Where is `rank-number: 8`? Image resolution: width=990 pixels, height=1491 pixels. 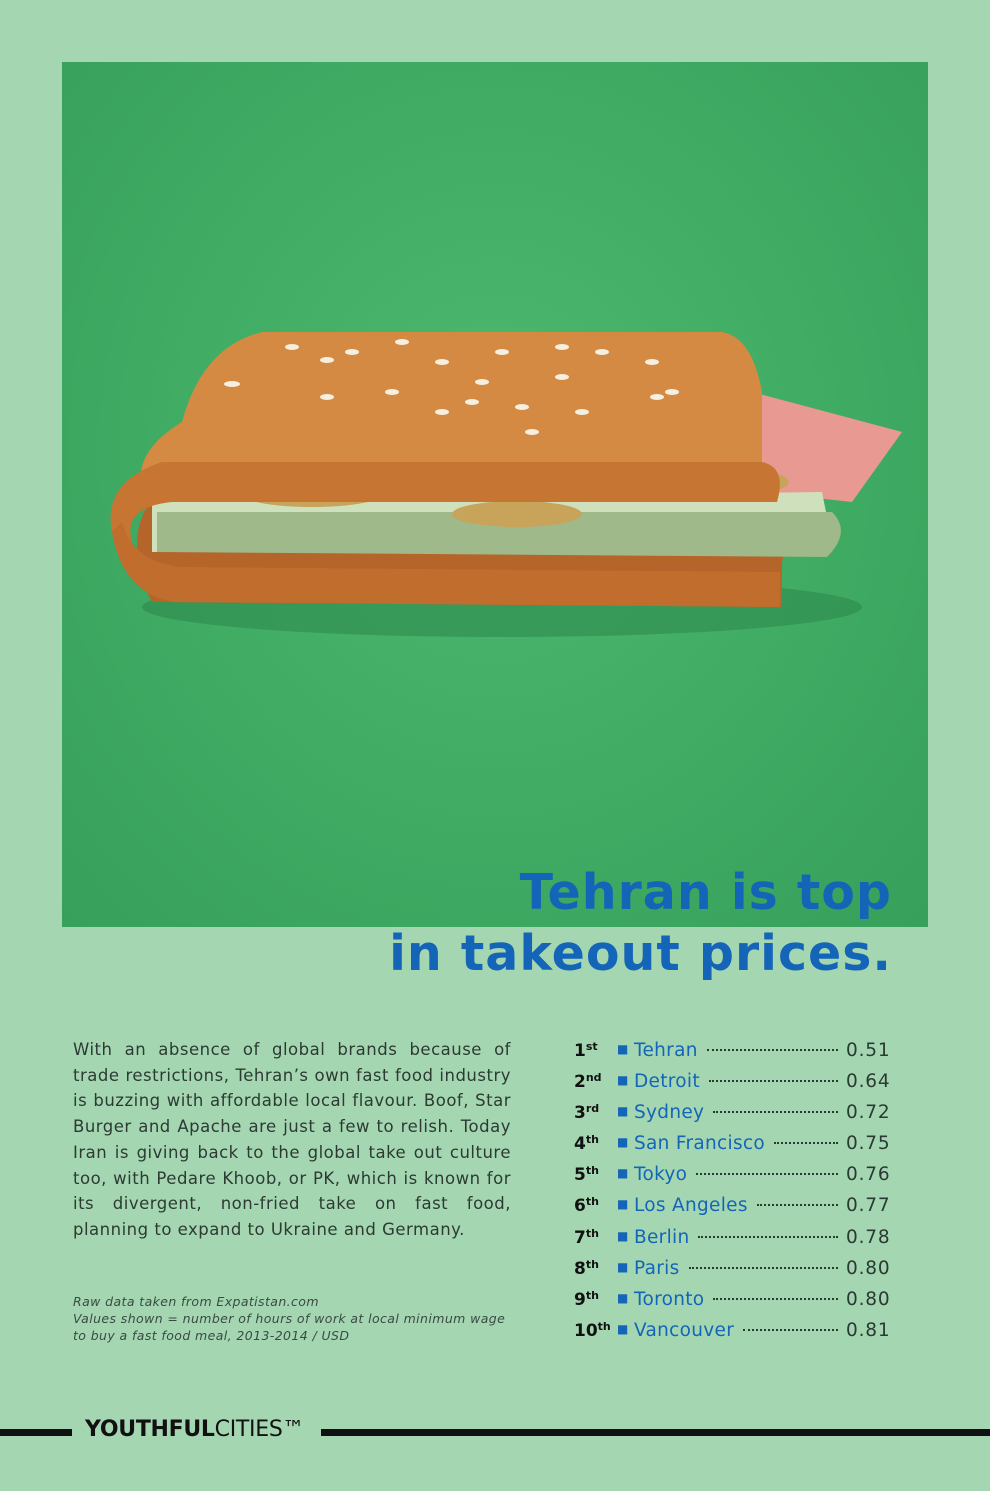 rank-number: 8 is located at coordinates (580, 1268).